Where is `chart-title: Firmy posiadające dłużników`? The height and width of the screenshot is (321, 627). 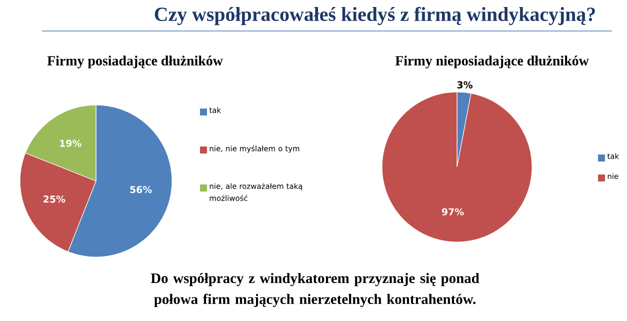
chart-title: Firmy posiadające dłużników is located at coordinates (135, 62).